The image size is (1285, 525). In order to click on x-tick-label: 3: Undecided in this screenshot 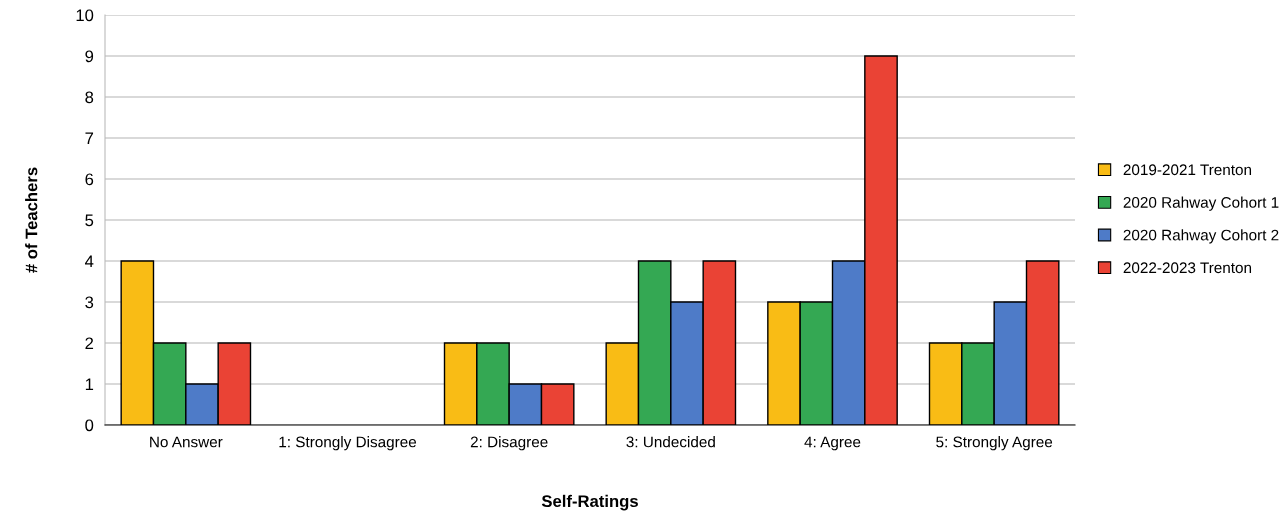, I will do `click(670, 442)`.